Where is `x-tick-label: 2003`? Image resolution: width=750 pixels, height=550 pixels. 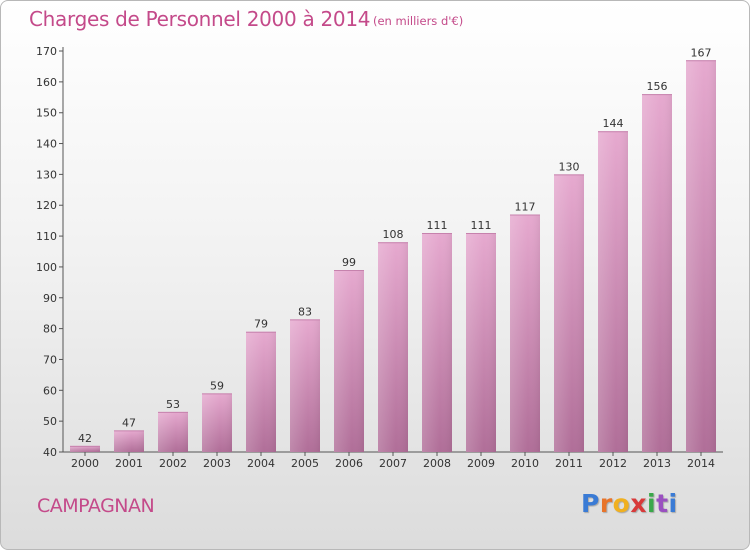 x-tick-label: 2003 is located at coordinates (217, 463).